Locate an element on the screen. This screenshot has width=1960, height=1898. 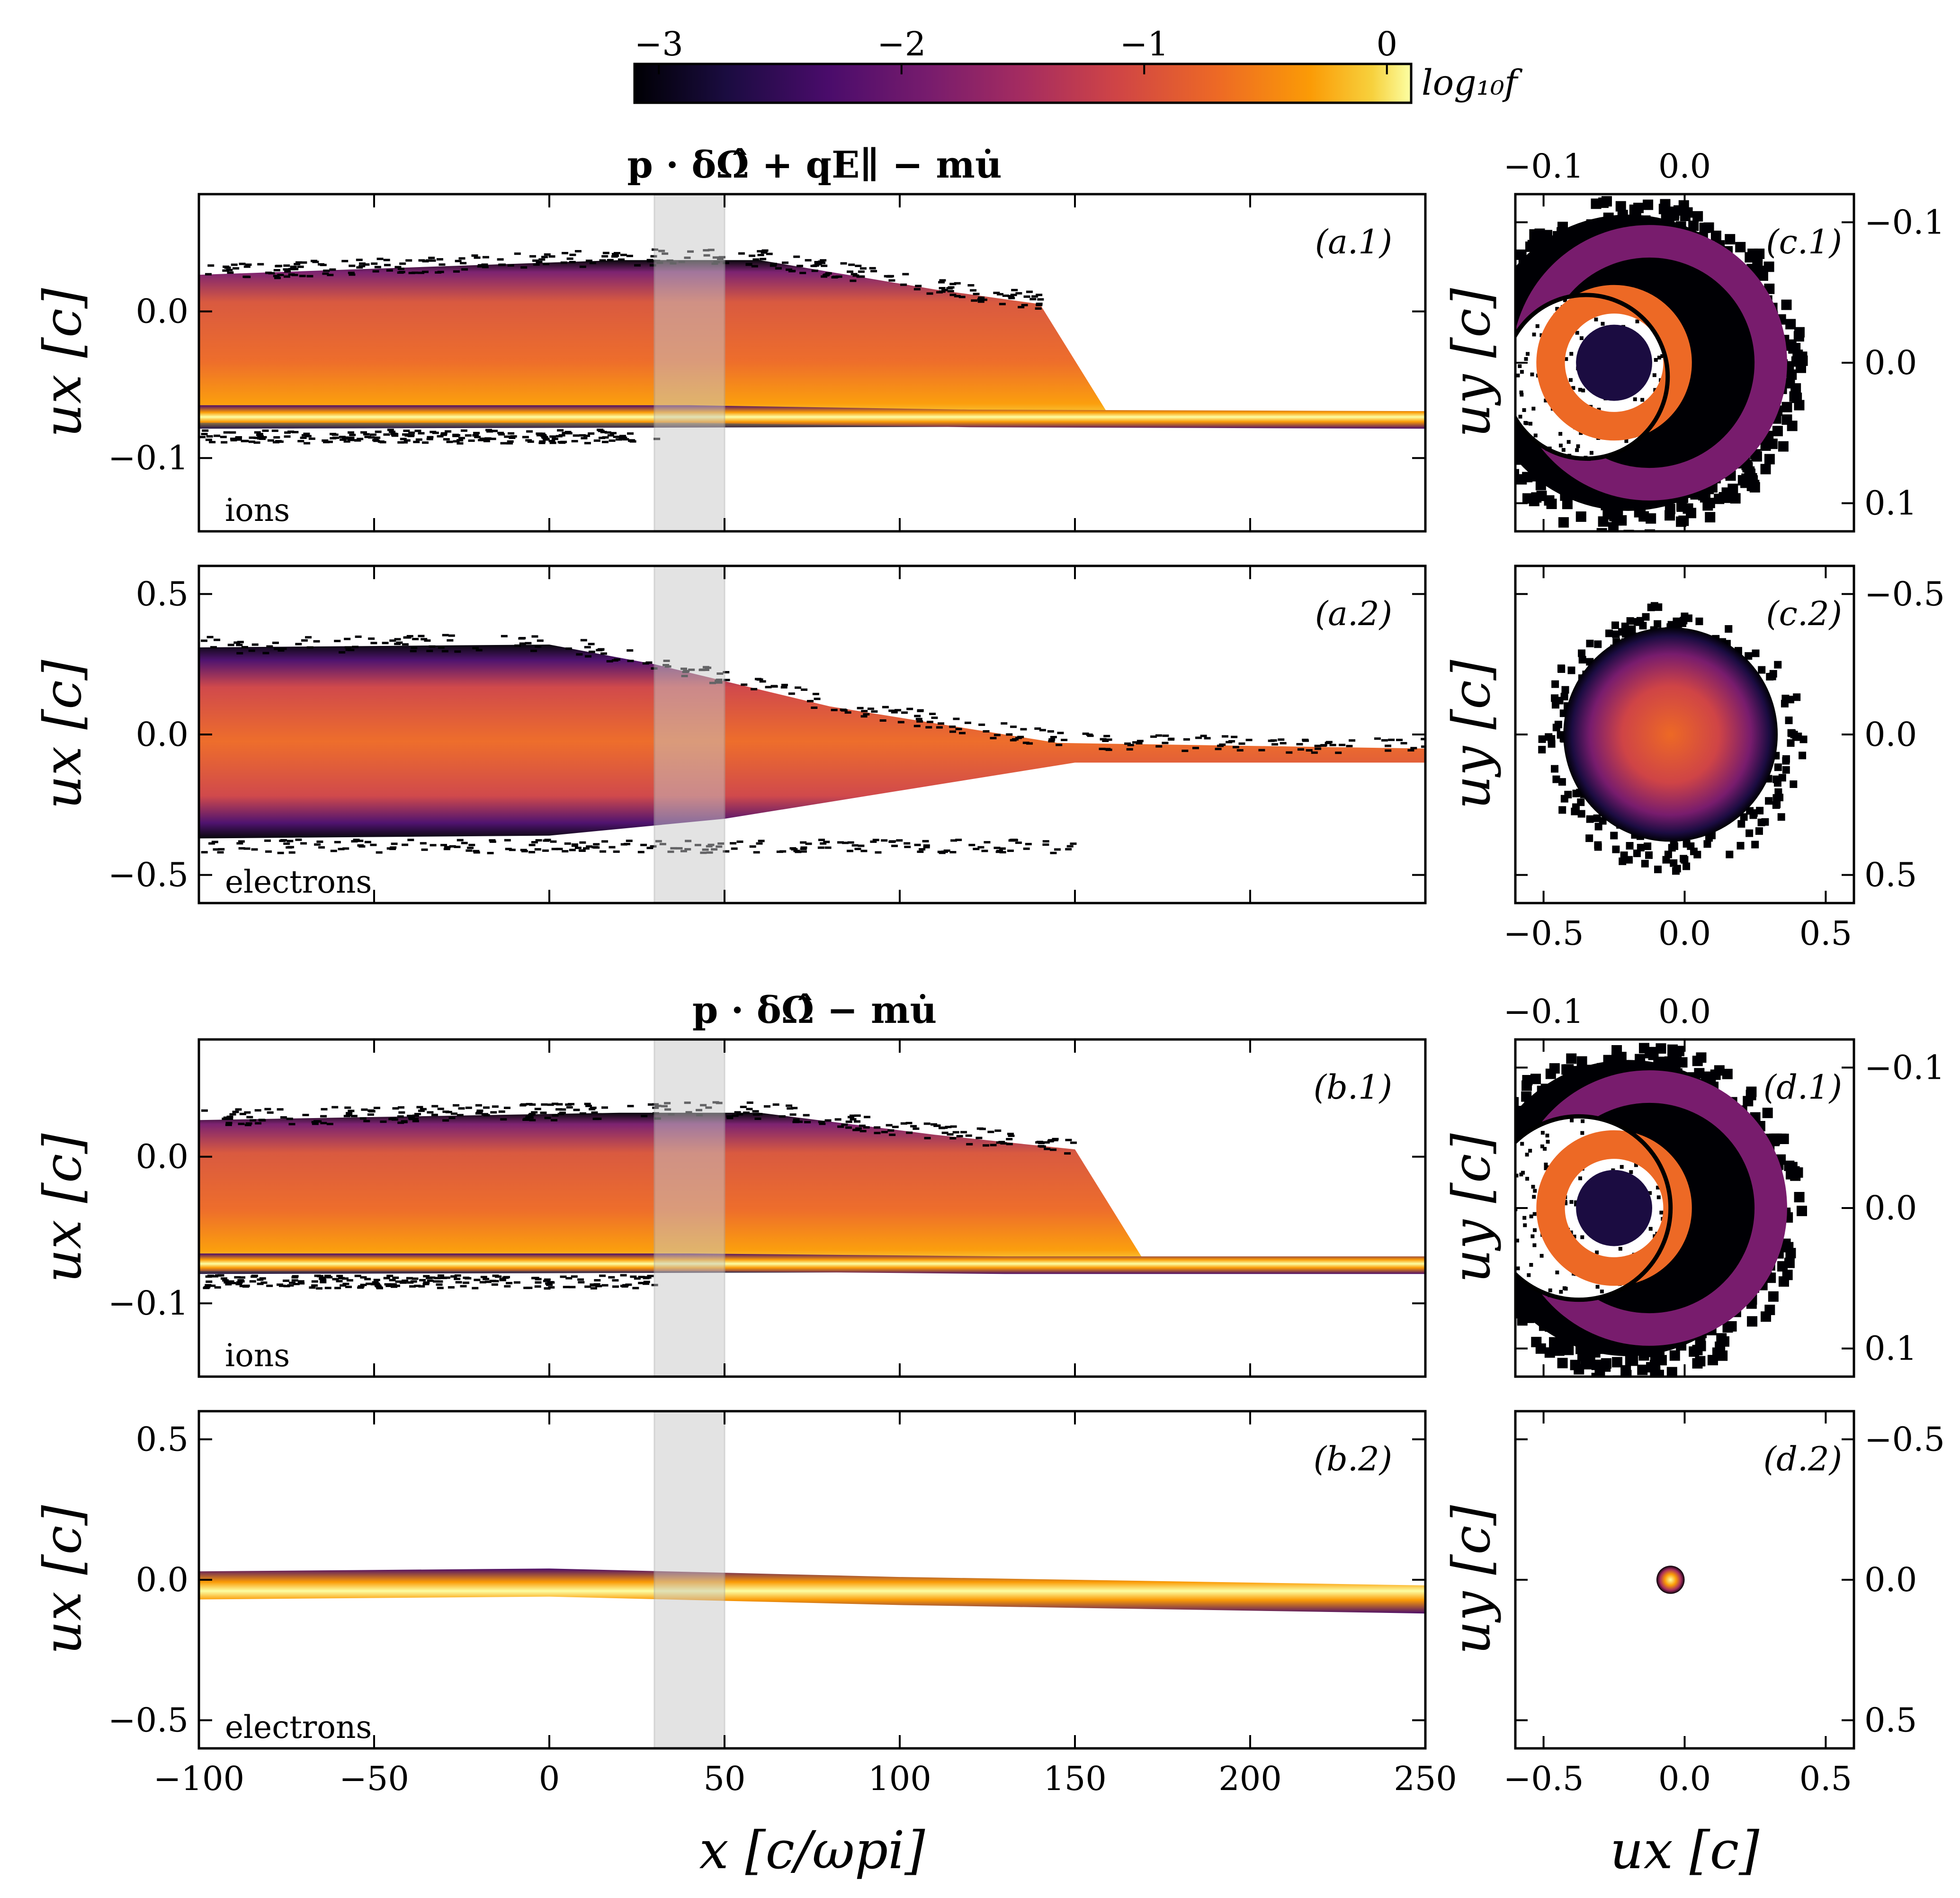
x-tick-label: 150 is located at coordinates (1075, 1778).